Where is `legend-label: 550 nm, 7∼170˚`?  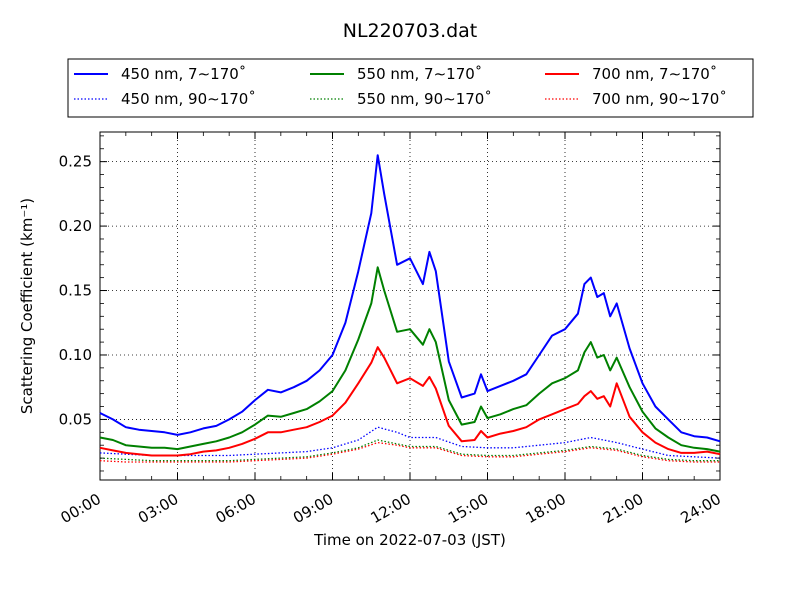 legend-label: 550 nm, 7∼170˚ is located at coordinates (419, 74).